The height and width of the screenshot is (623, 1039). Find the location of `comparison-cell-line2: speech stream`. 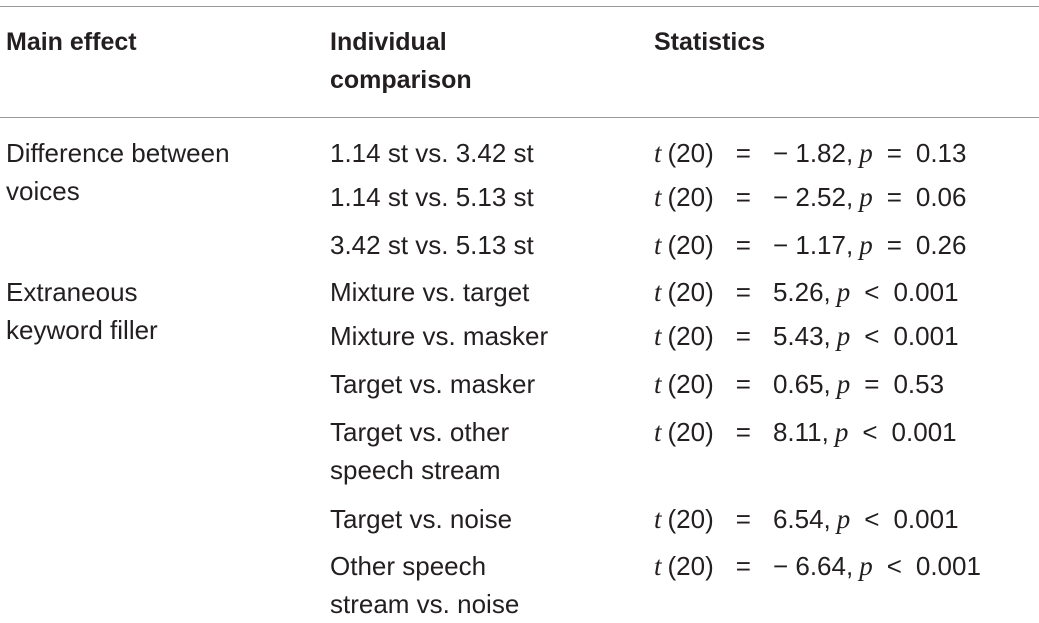

comparison-cell-line2: speech stream is located at coordinates (415, 470).